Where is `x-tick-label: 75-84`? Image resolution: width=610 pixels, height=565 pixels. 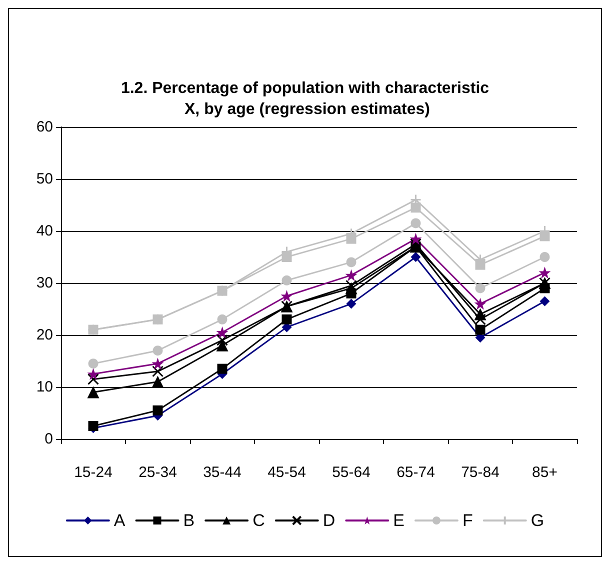
x-tick-label: 75-84 is located at coordinates (480, 472).